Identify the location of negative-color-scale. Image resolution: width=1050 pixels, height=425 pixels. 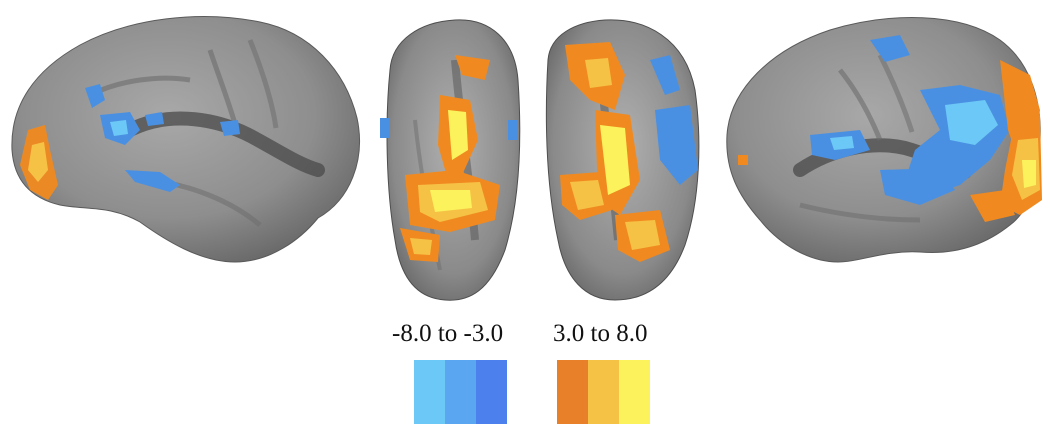
(460, 392).